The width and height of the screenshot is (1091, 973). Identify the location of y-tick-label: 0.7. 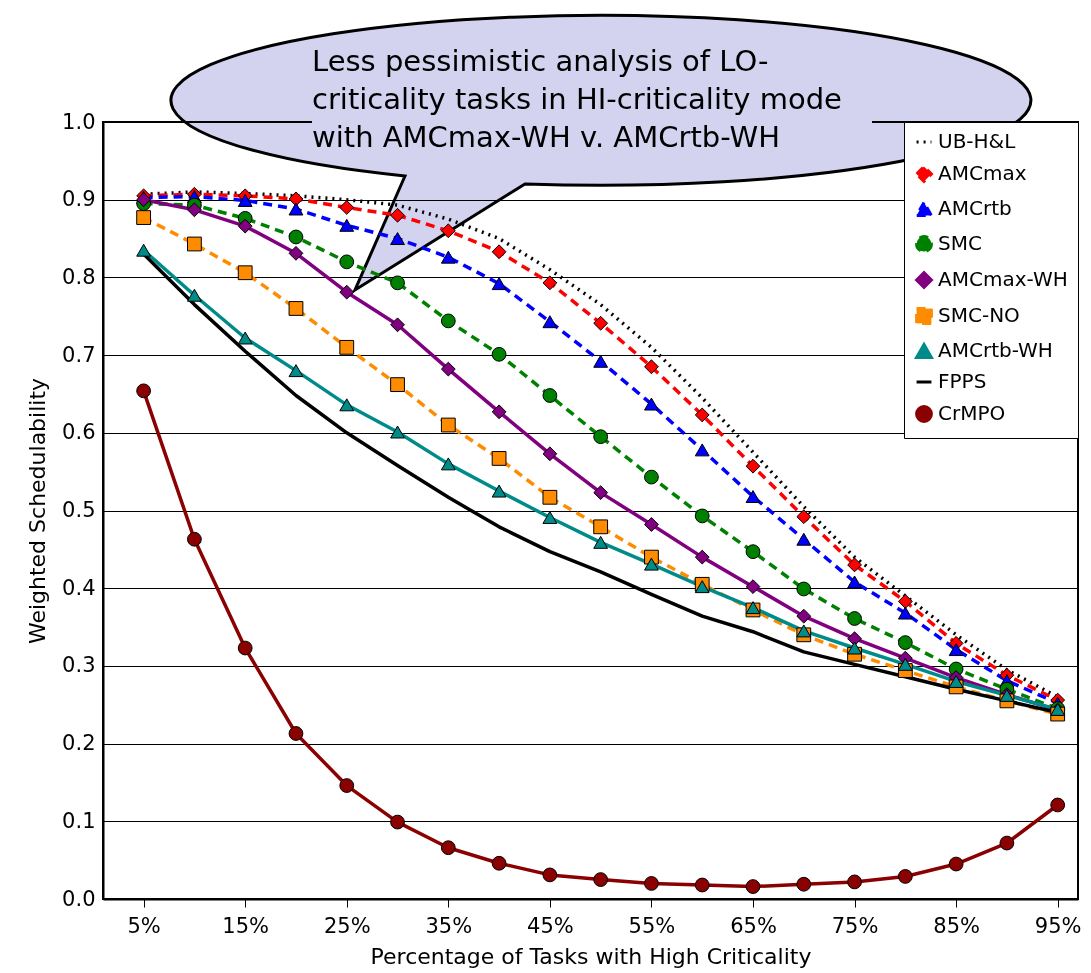
(79, 354).